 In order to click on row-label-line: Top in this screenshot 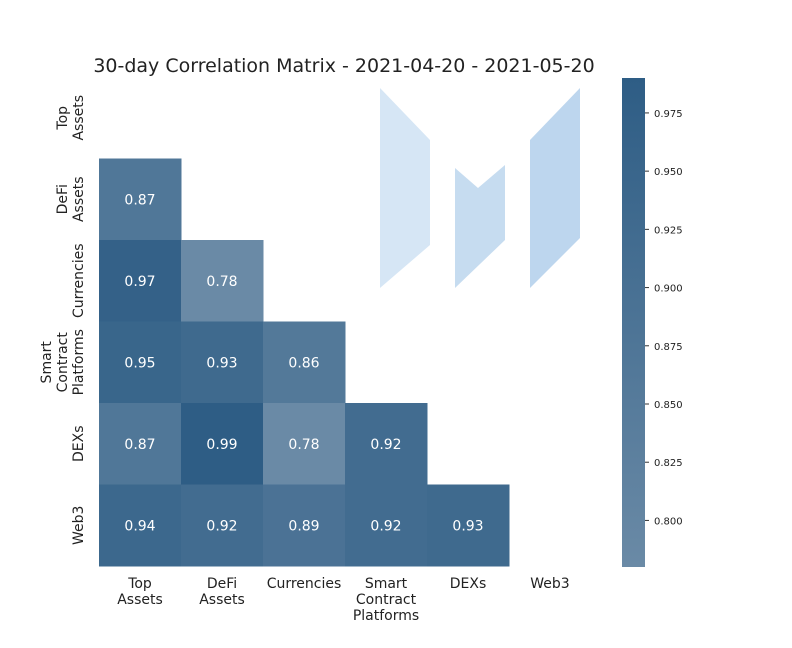, I will do `click(63, 118)`.